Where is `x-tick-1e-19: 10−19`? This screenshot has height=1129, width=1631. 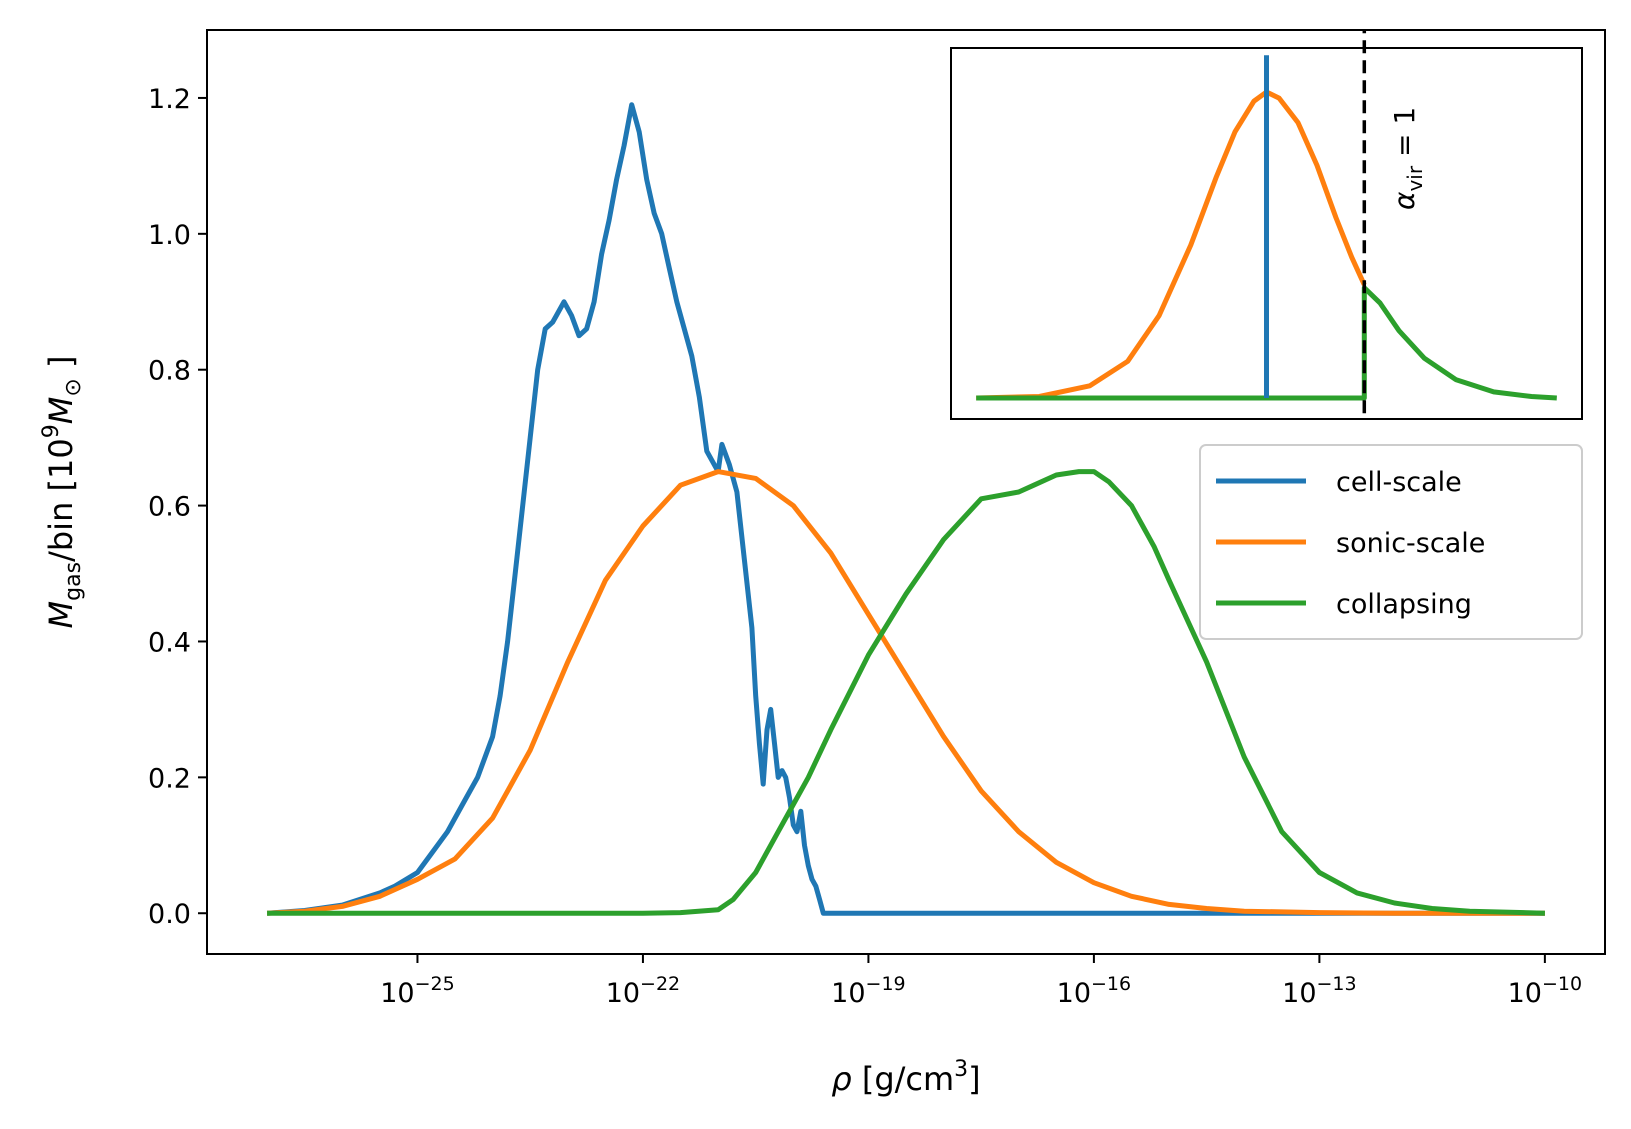 x-tick-1e-19: 10−19 is located at coordinates (868, 981).